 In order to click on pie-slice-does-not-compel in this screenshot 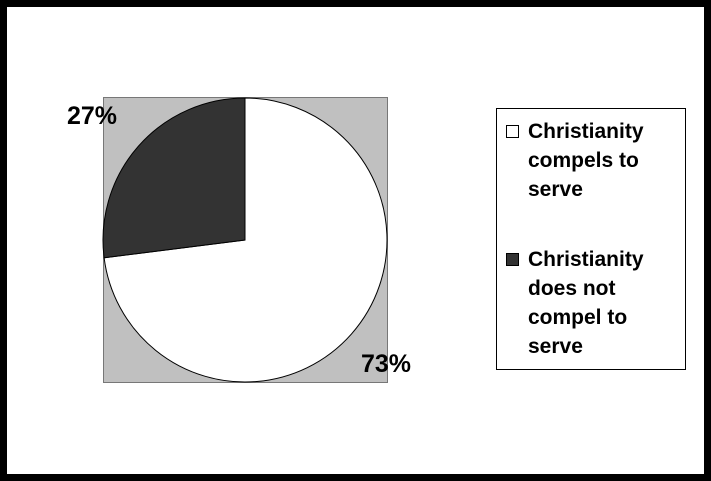, I will do `click(174, 178)`.